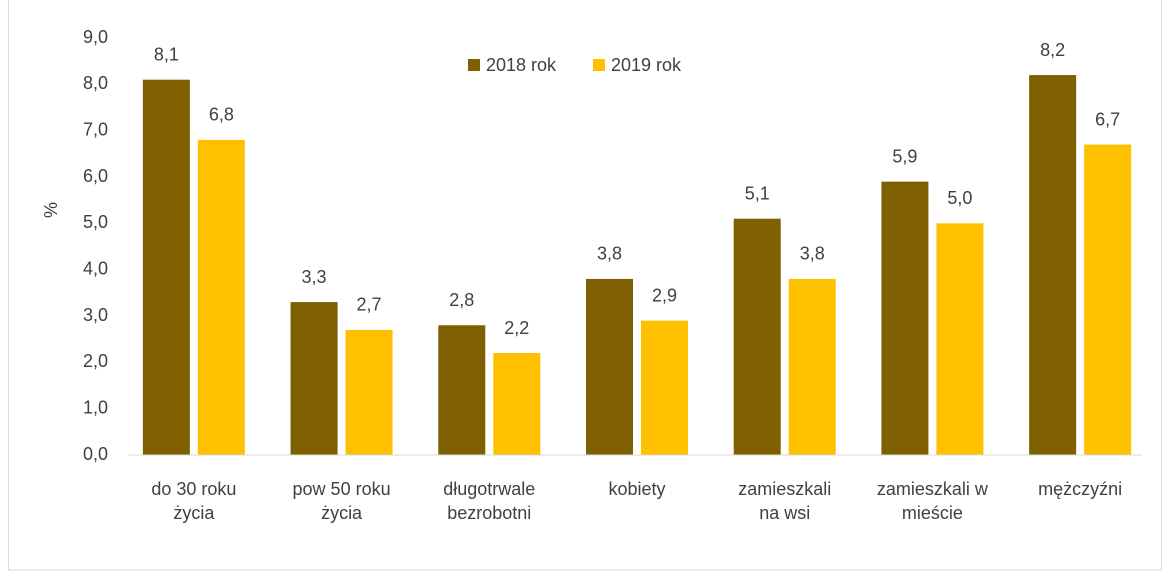  What do you see at coordinates (342, 489) in the screenshot?
I see `x-tick-label: pow 50 roku` at bounding box center [342, 489].